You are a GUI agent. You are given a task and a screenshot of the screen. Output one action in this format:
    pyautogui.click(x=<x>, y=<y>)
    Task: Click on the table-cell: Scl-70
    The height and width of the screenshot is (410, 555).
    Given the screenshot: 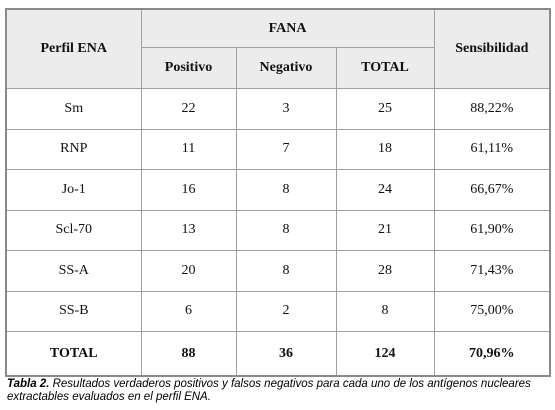 What is the action you would take?
    pyautogui.click(x=73, y=230)
    